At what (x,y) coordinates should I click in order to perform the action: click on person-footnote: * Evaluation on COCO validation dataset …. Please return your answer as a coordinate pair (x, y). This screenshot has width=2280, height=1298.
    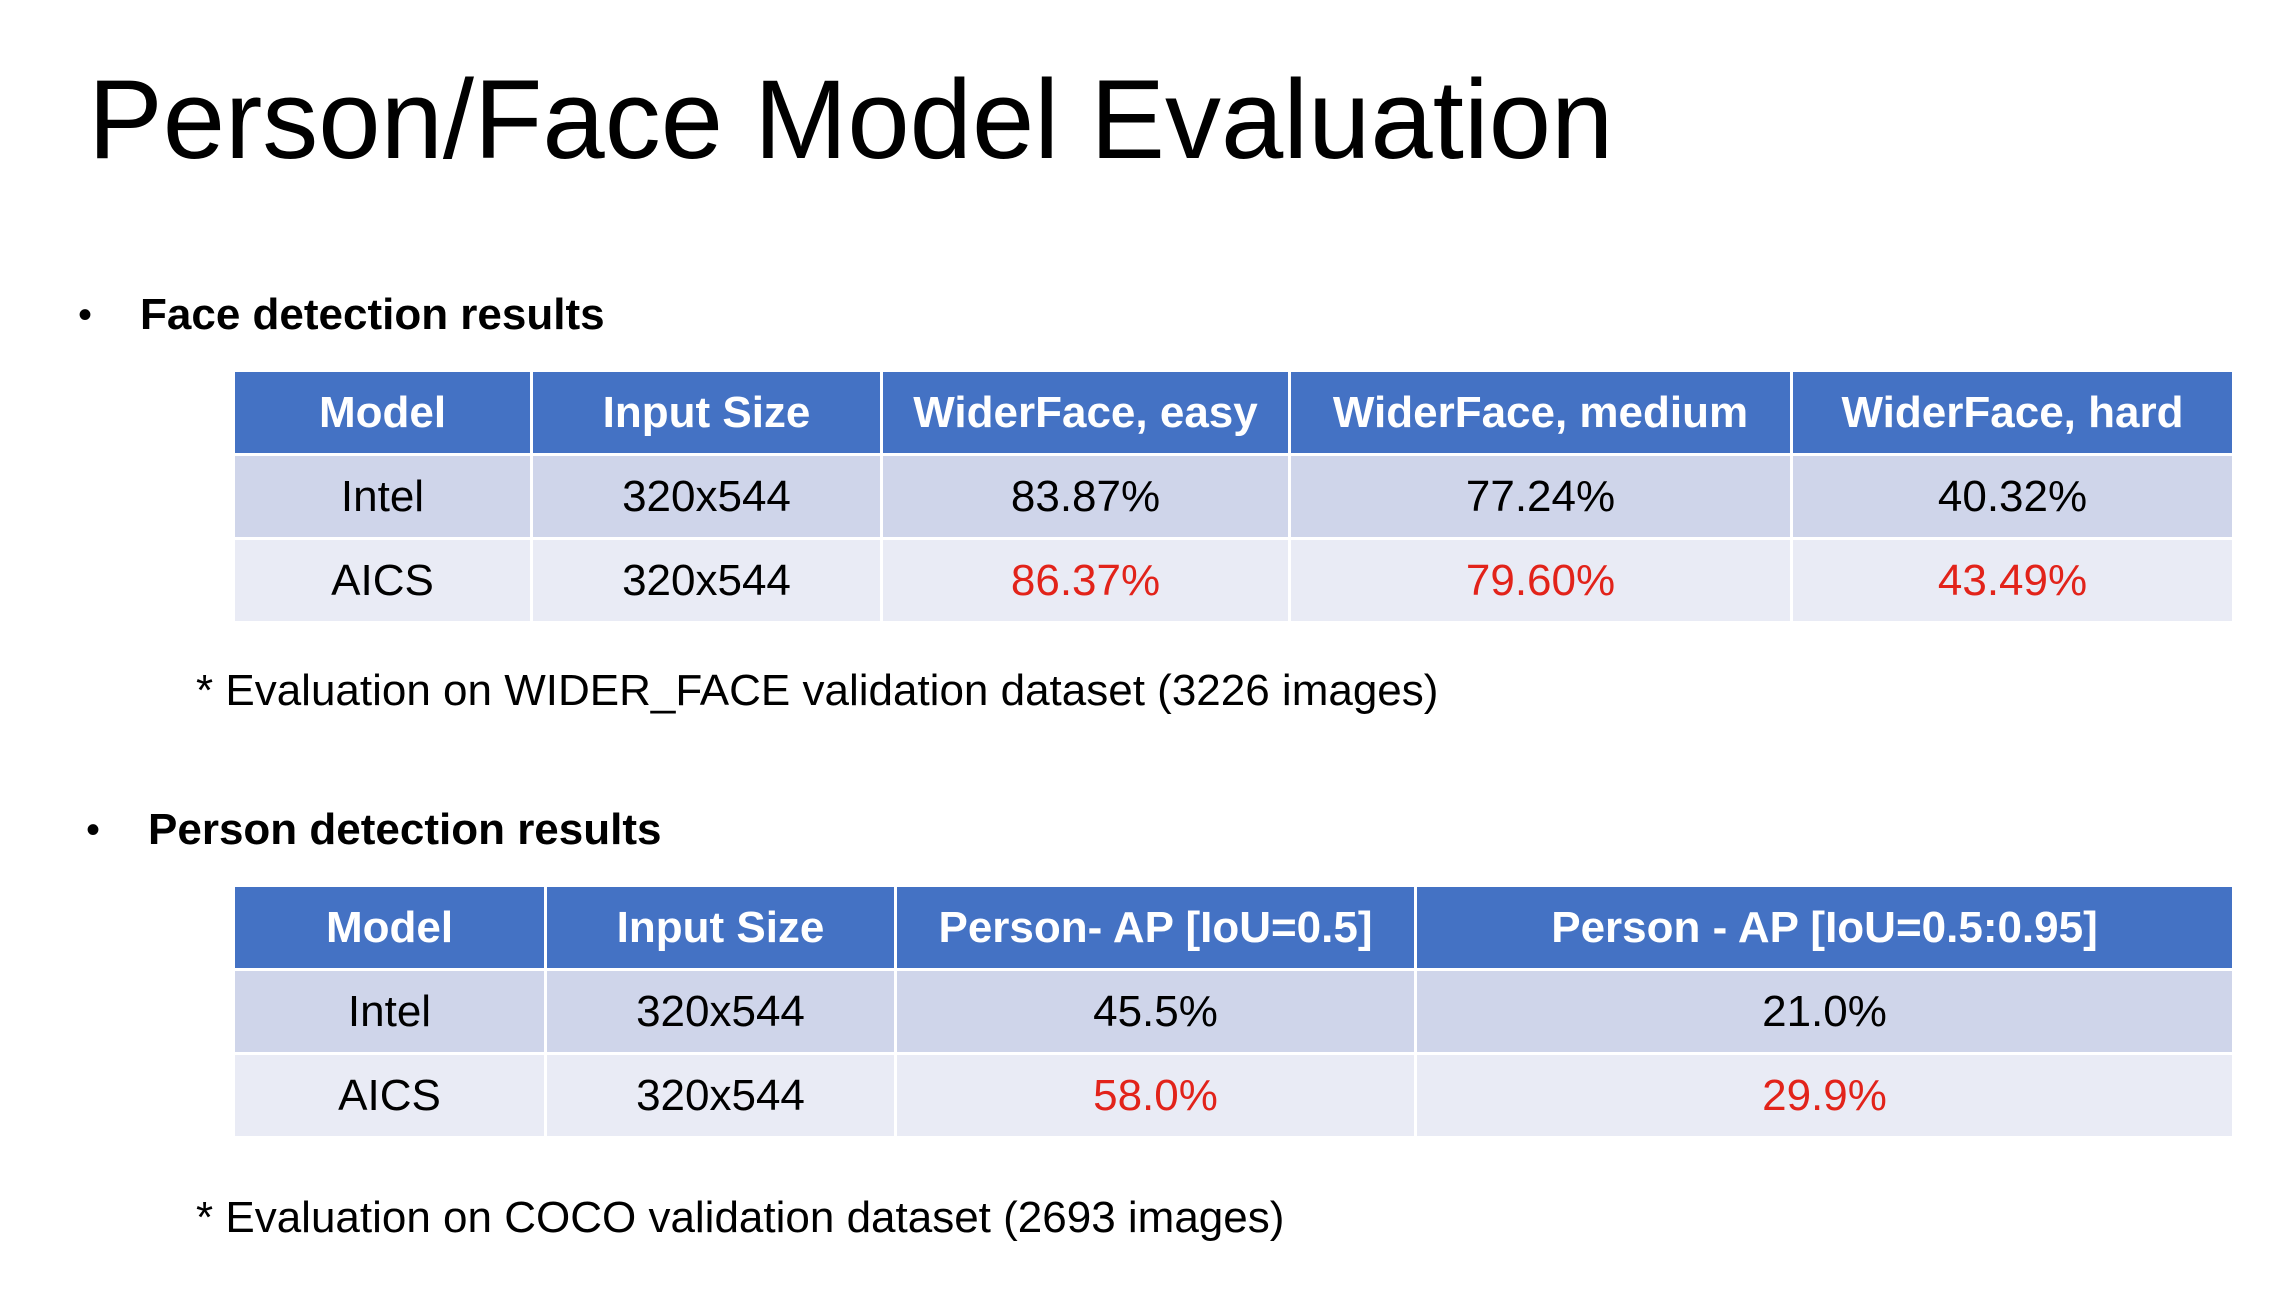
    Looking at the image, I should click on (740, 1217).